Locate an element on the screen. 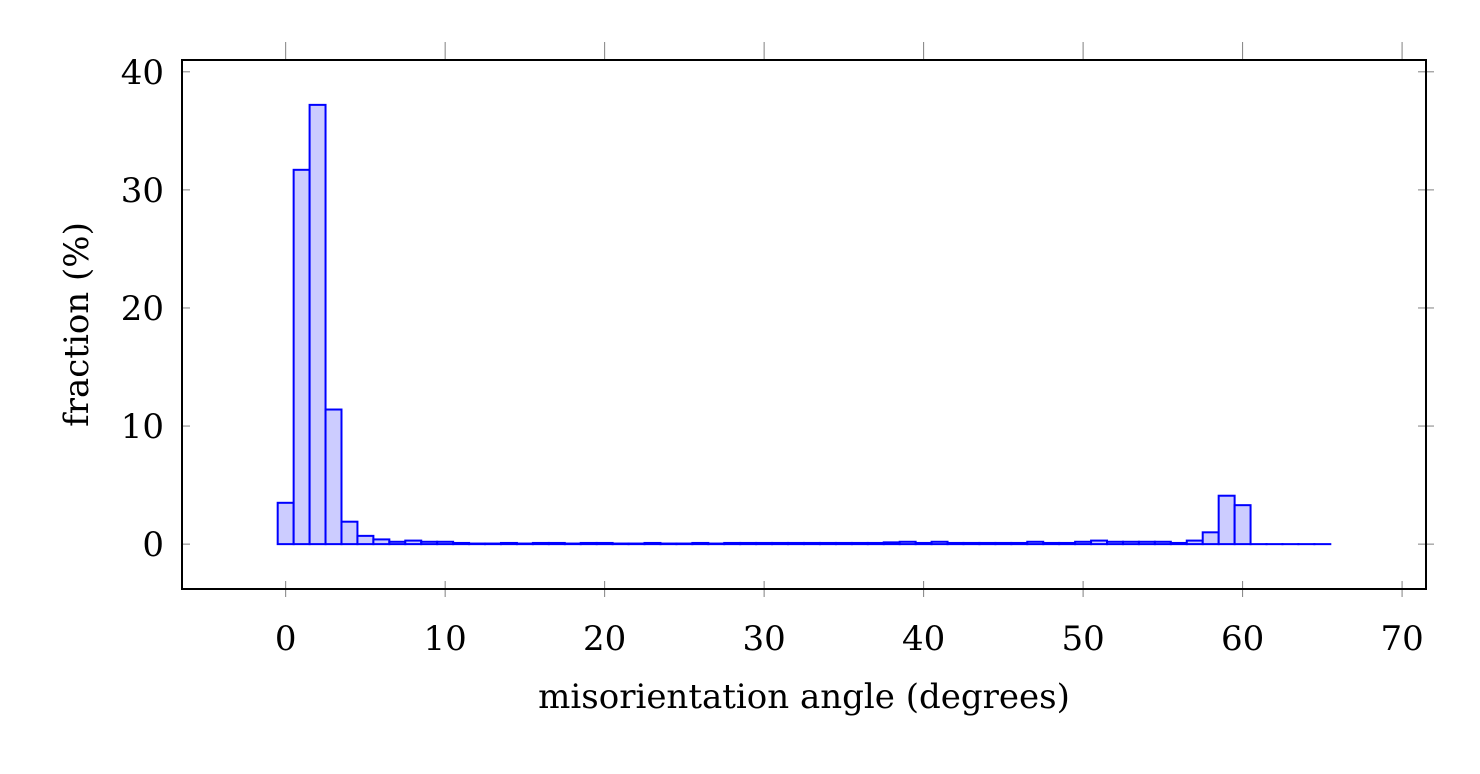 The width and height of the screenshot is (1480, 774). x-tick-label: 50 is located at coordinates (1082, 639).